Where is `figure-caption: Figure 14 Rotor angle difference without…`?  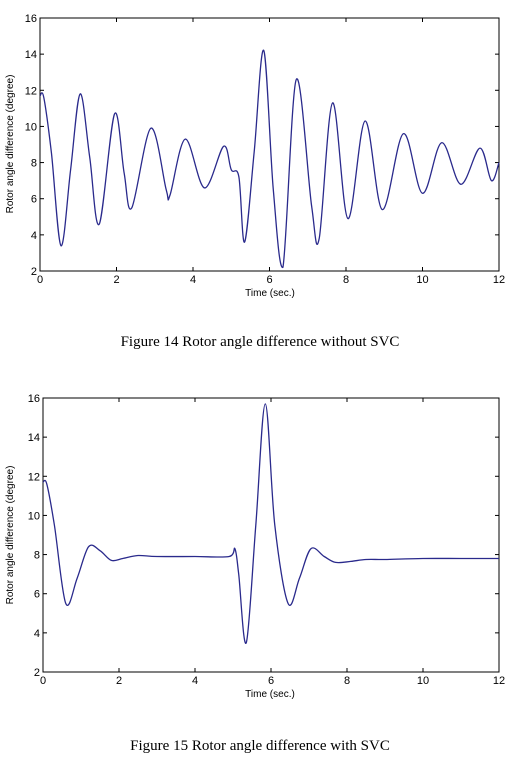 figure-caption: Figure 14 Rotor angle difference without… is located at coordinates (260, 342).